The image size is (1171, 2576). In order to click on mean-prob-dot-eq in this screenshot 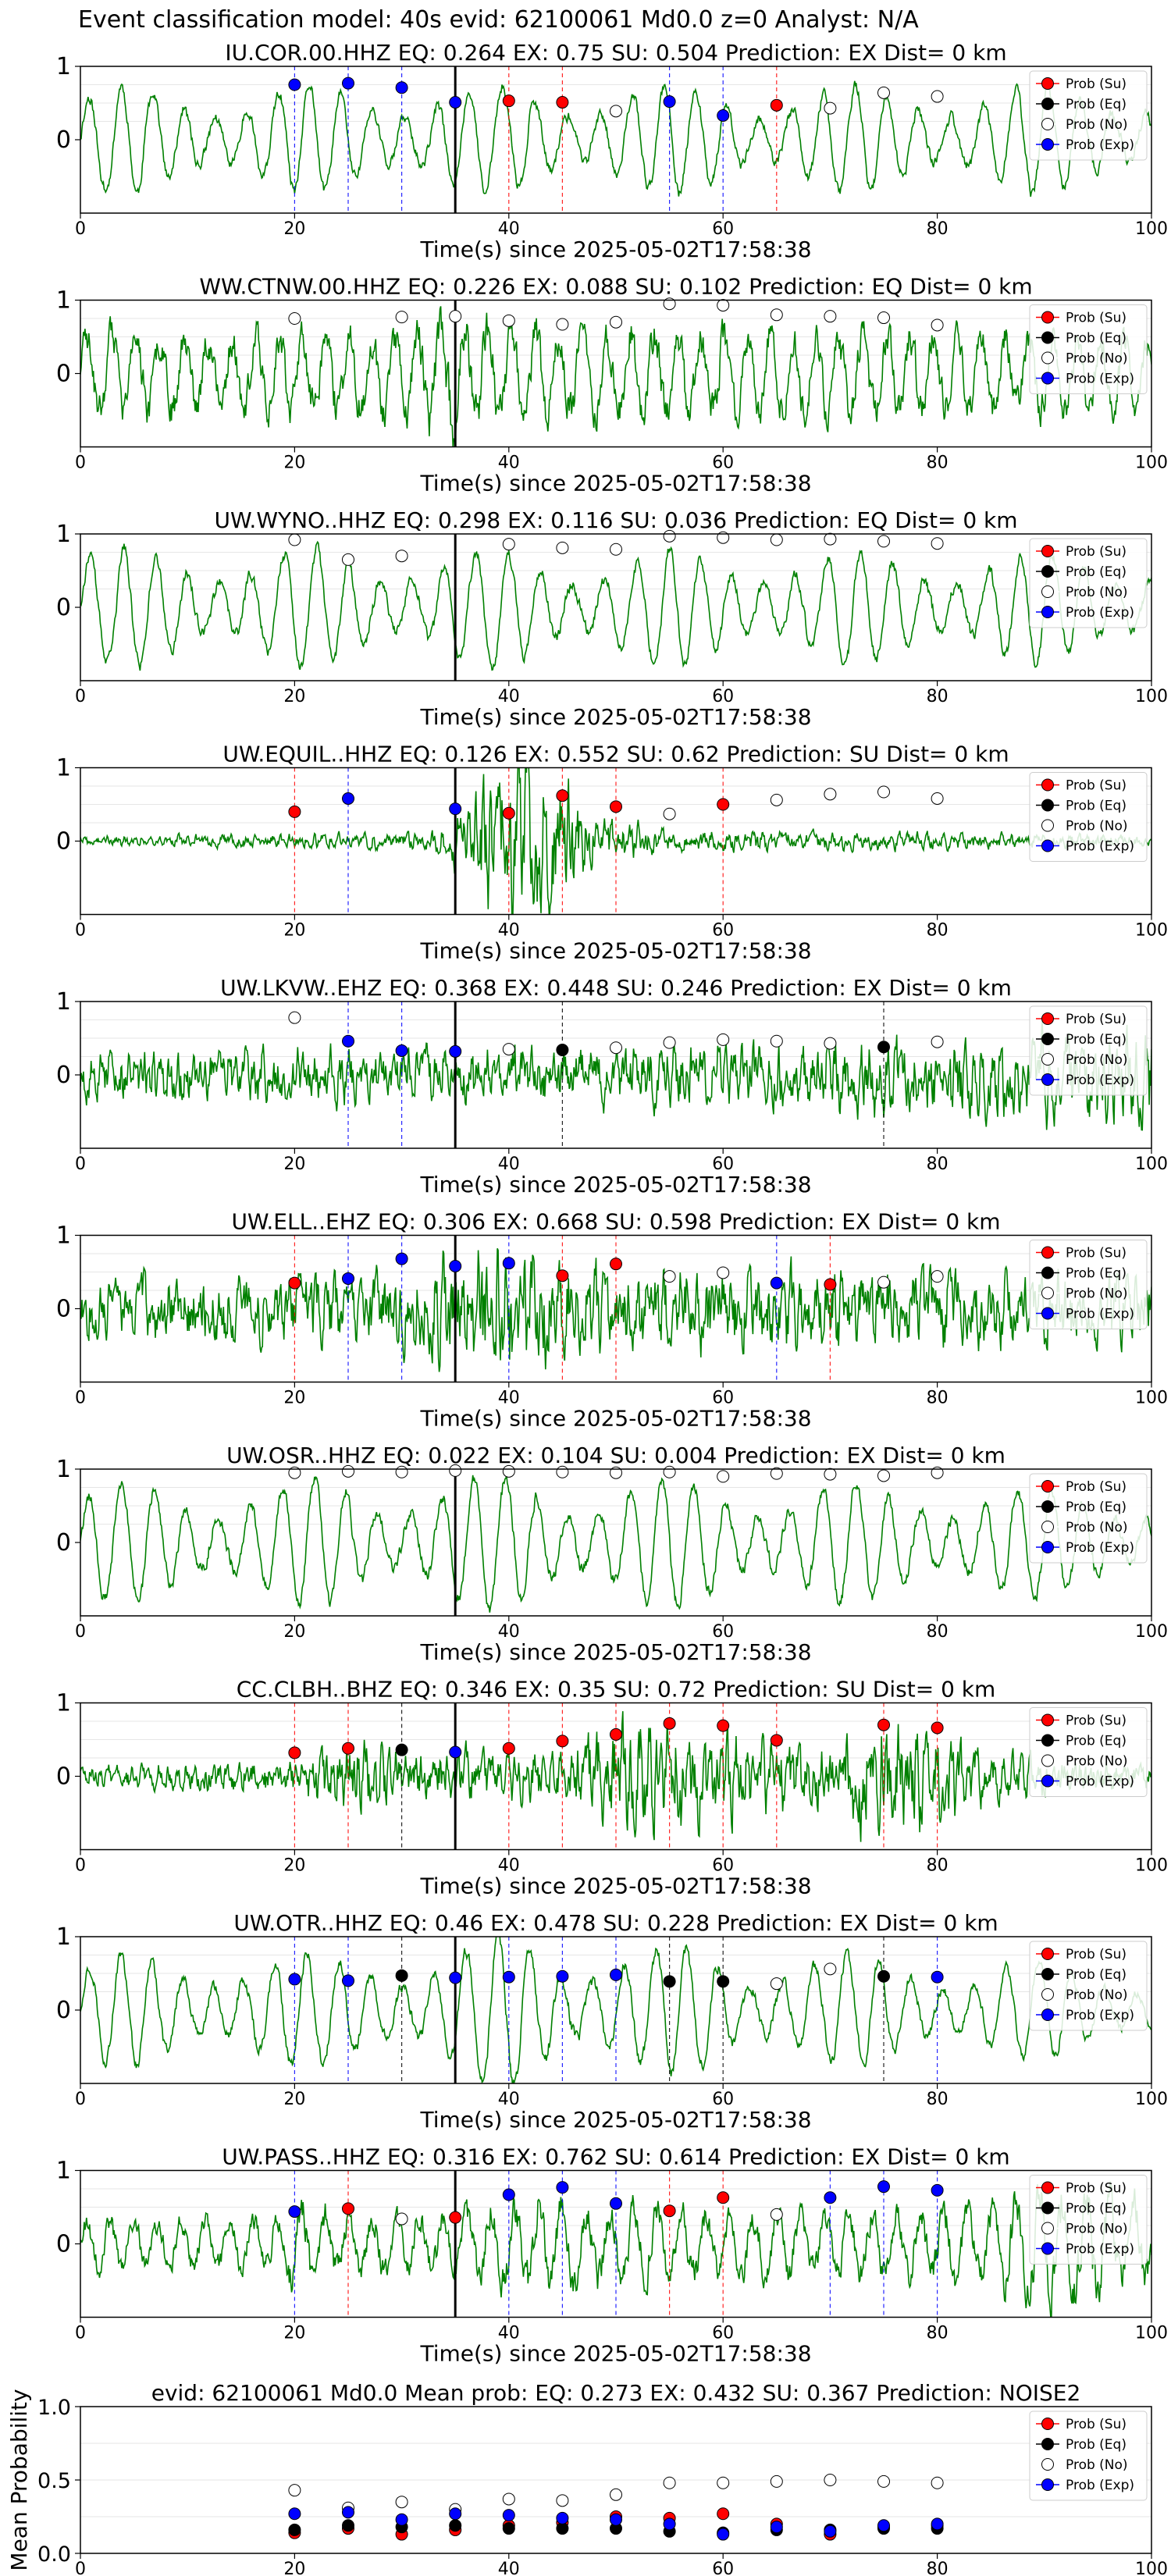, I will do `click(348, 2525)`.